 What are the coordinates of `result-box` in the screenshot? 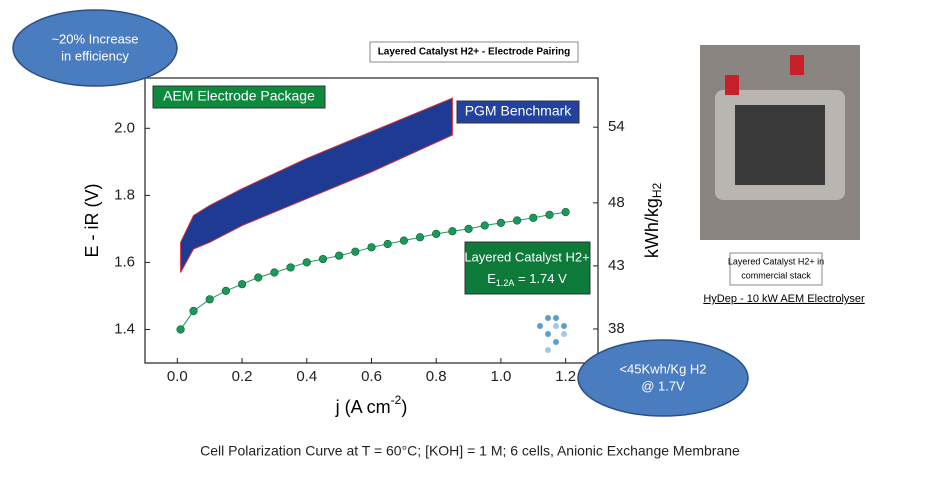 It's located at (527, 268).